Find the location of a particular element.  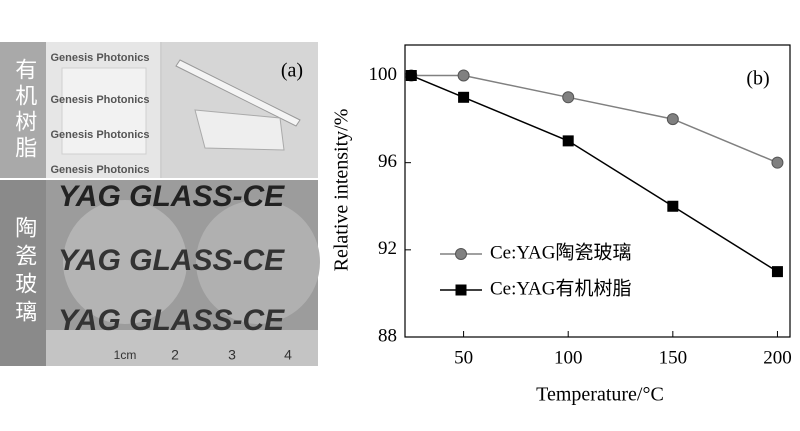

ruler-number: 4 is located at coordinates (288, 355).